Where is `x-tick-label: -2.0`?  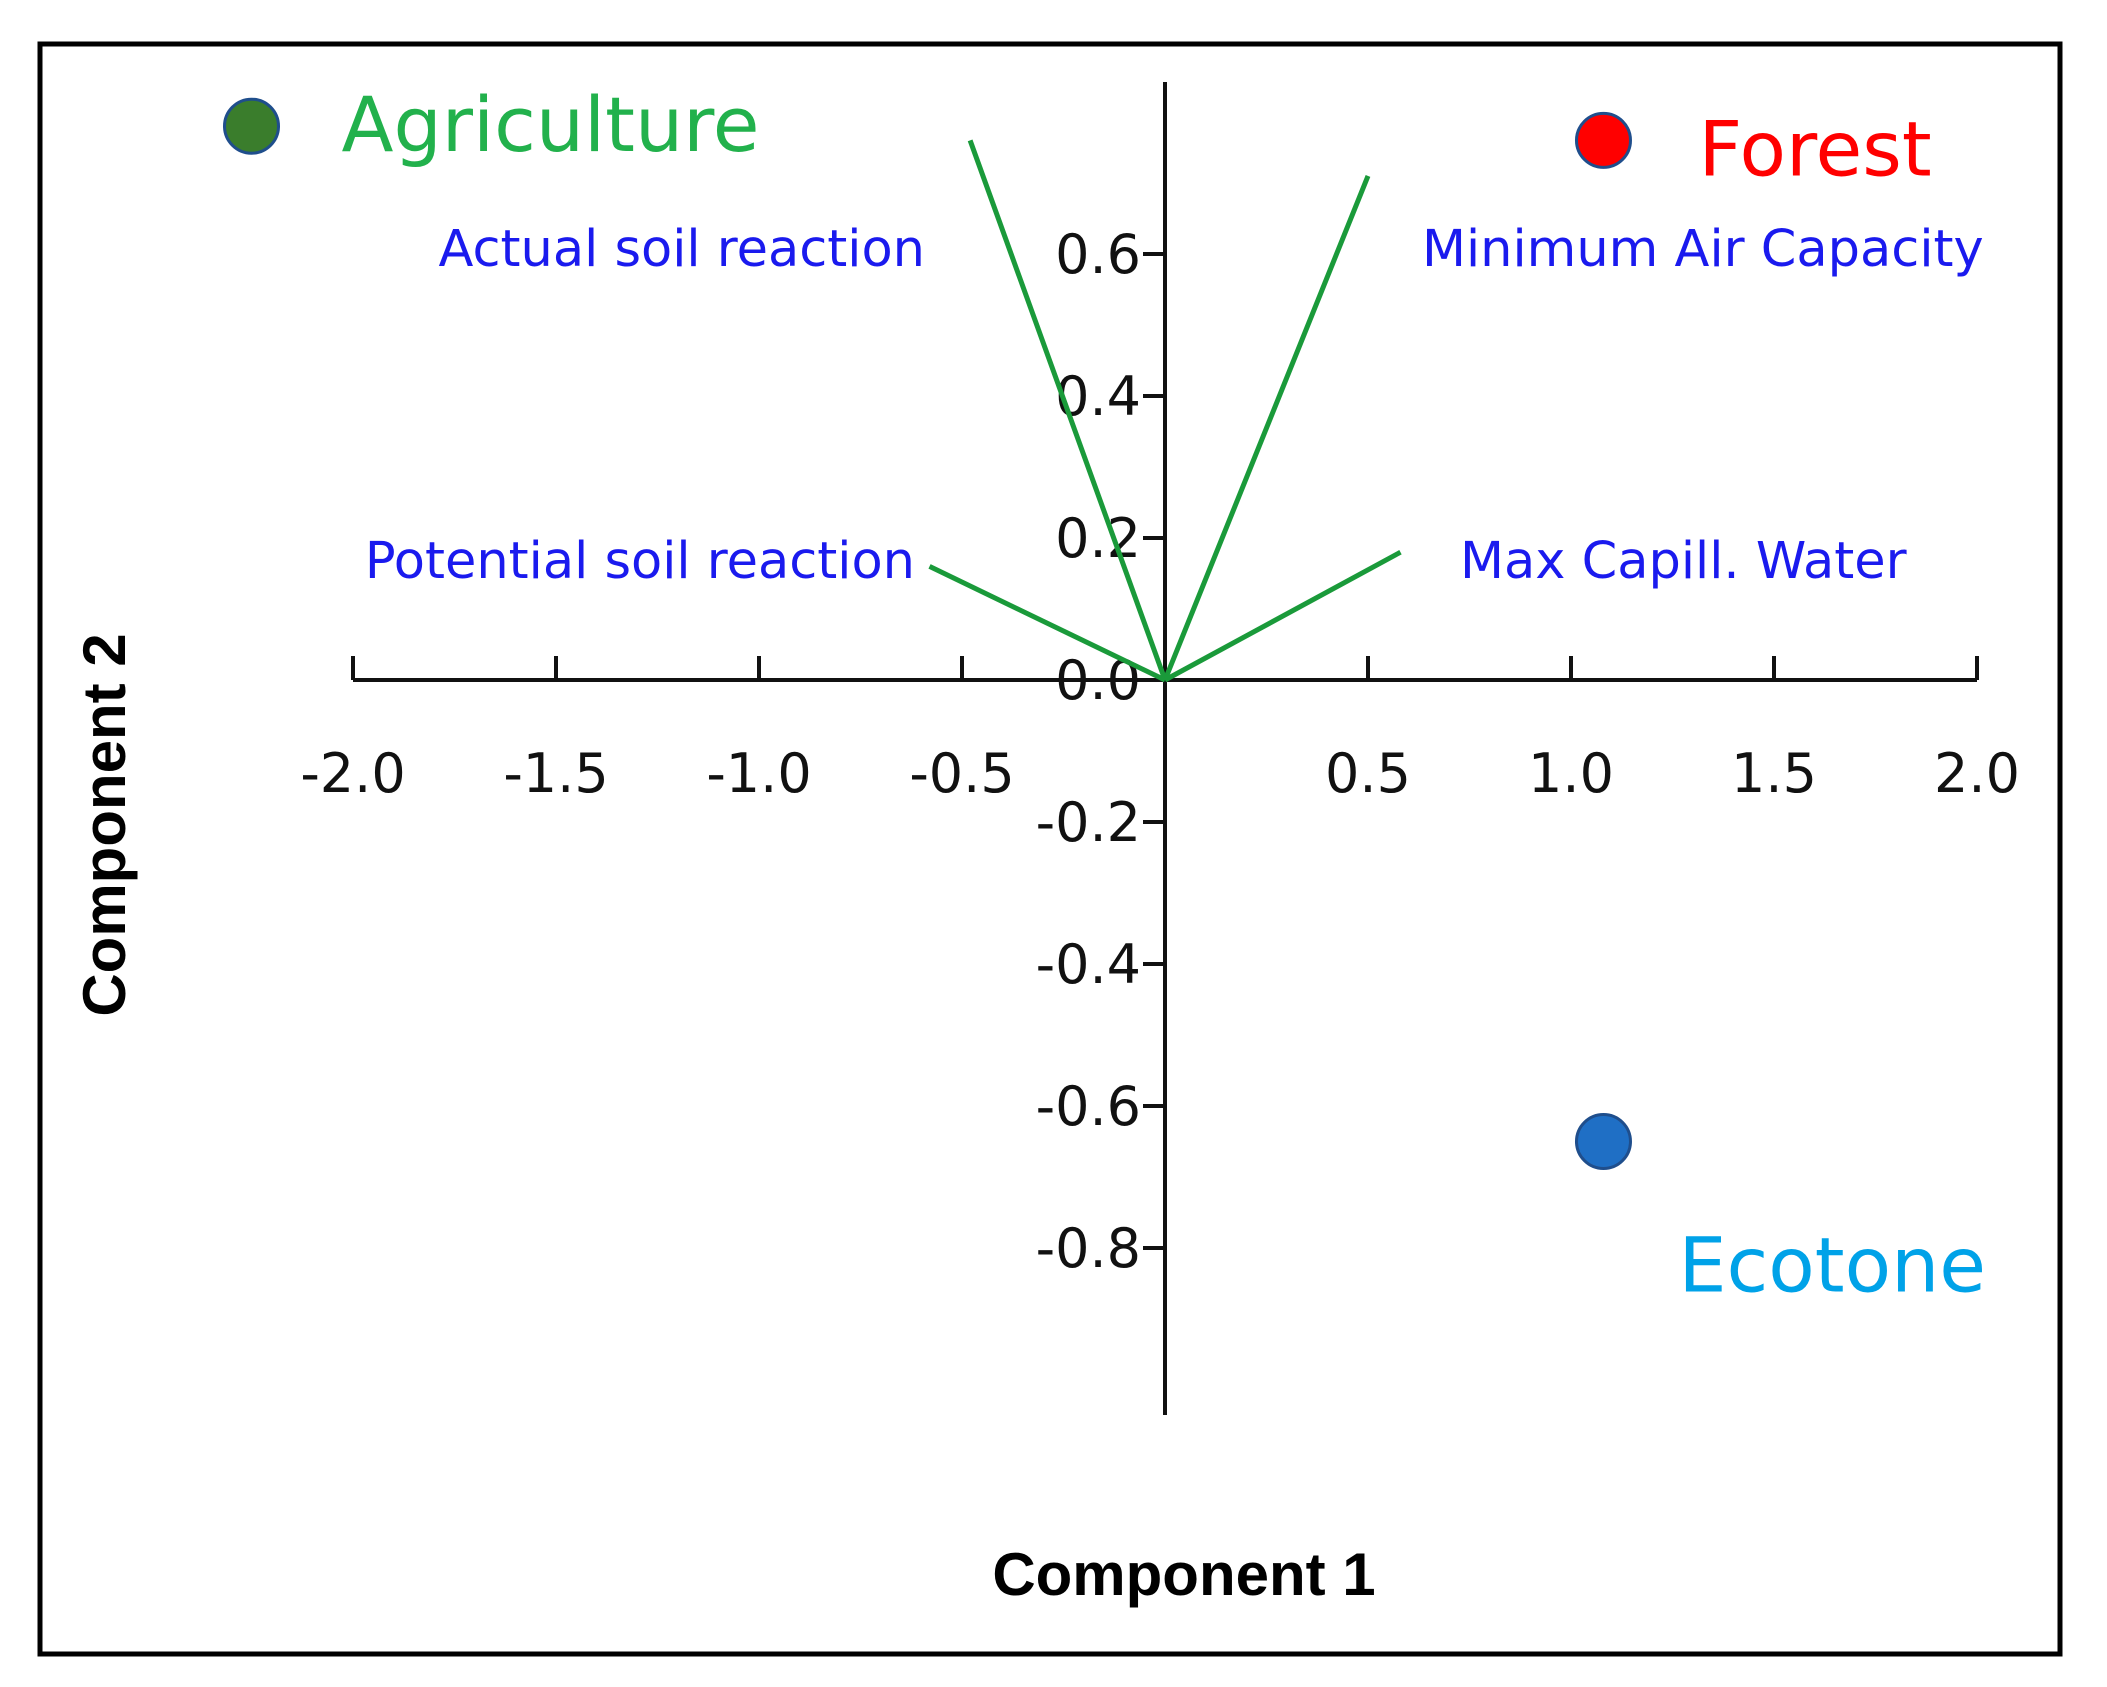
x-tick-label: -2.0 is located at coordinates (352, 773).